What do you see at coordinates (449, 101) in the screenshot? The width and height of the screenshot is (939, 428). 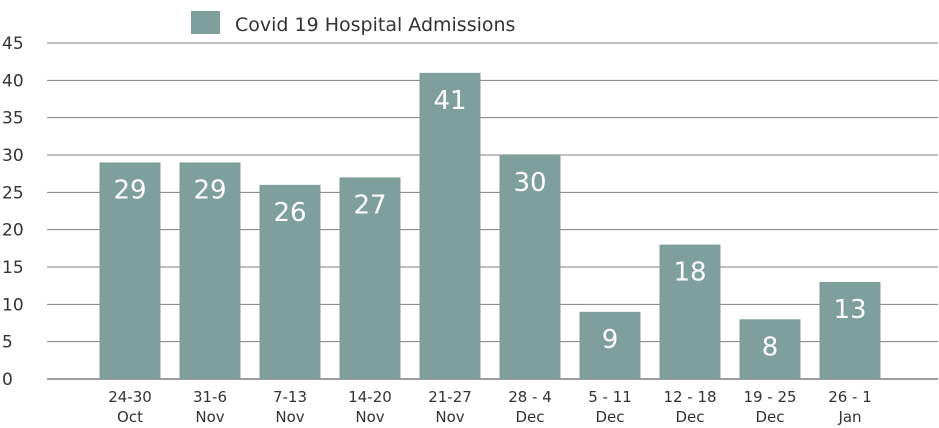 I see `bar-value-label: 41` at bounding box center [449, 101].